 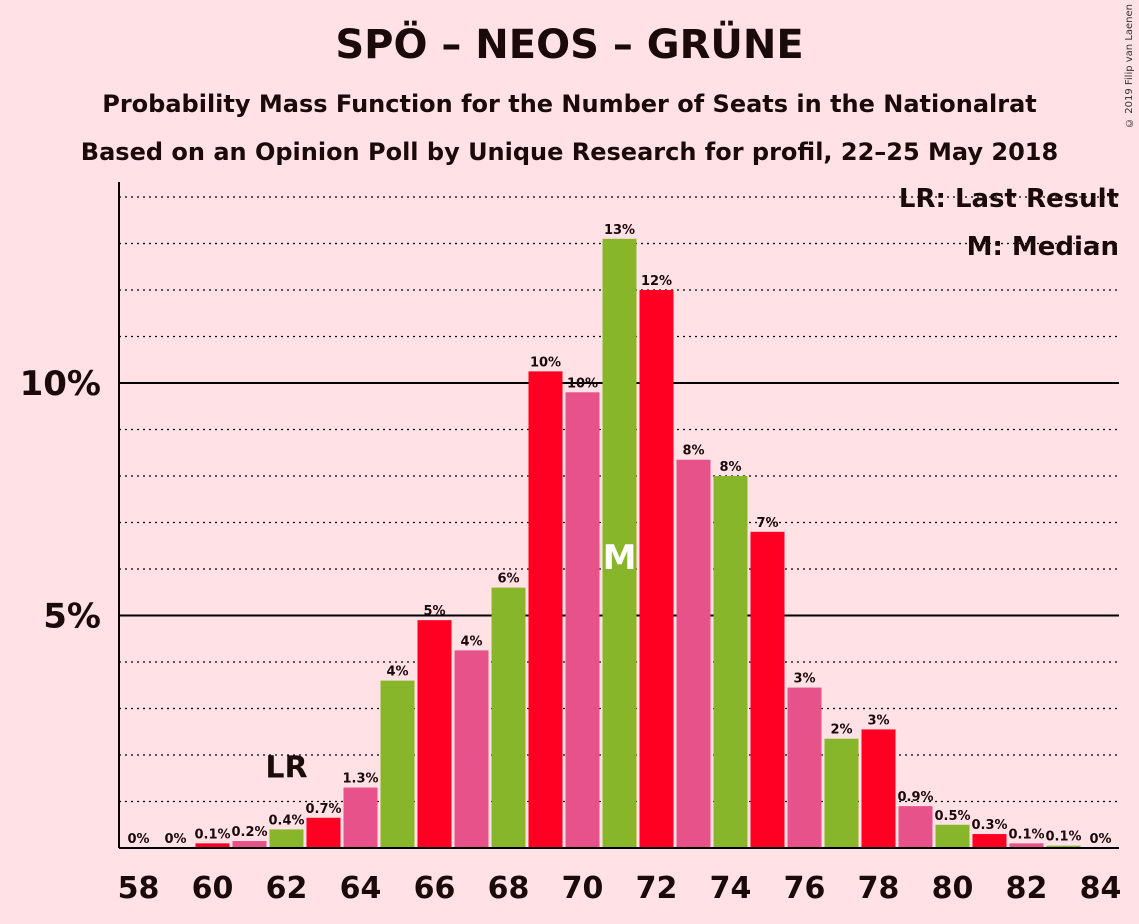 What do you see at coordinates (953, 888) in the screenshot?
I see `x-tick-label: 80` at bounding box center [953, 888].